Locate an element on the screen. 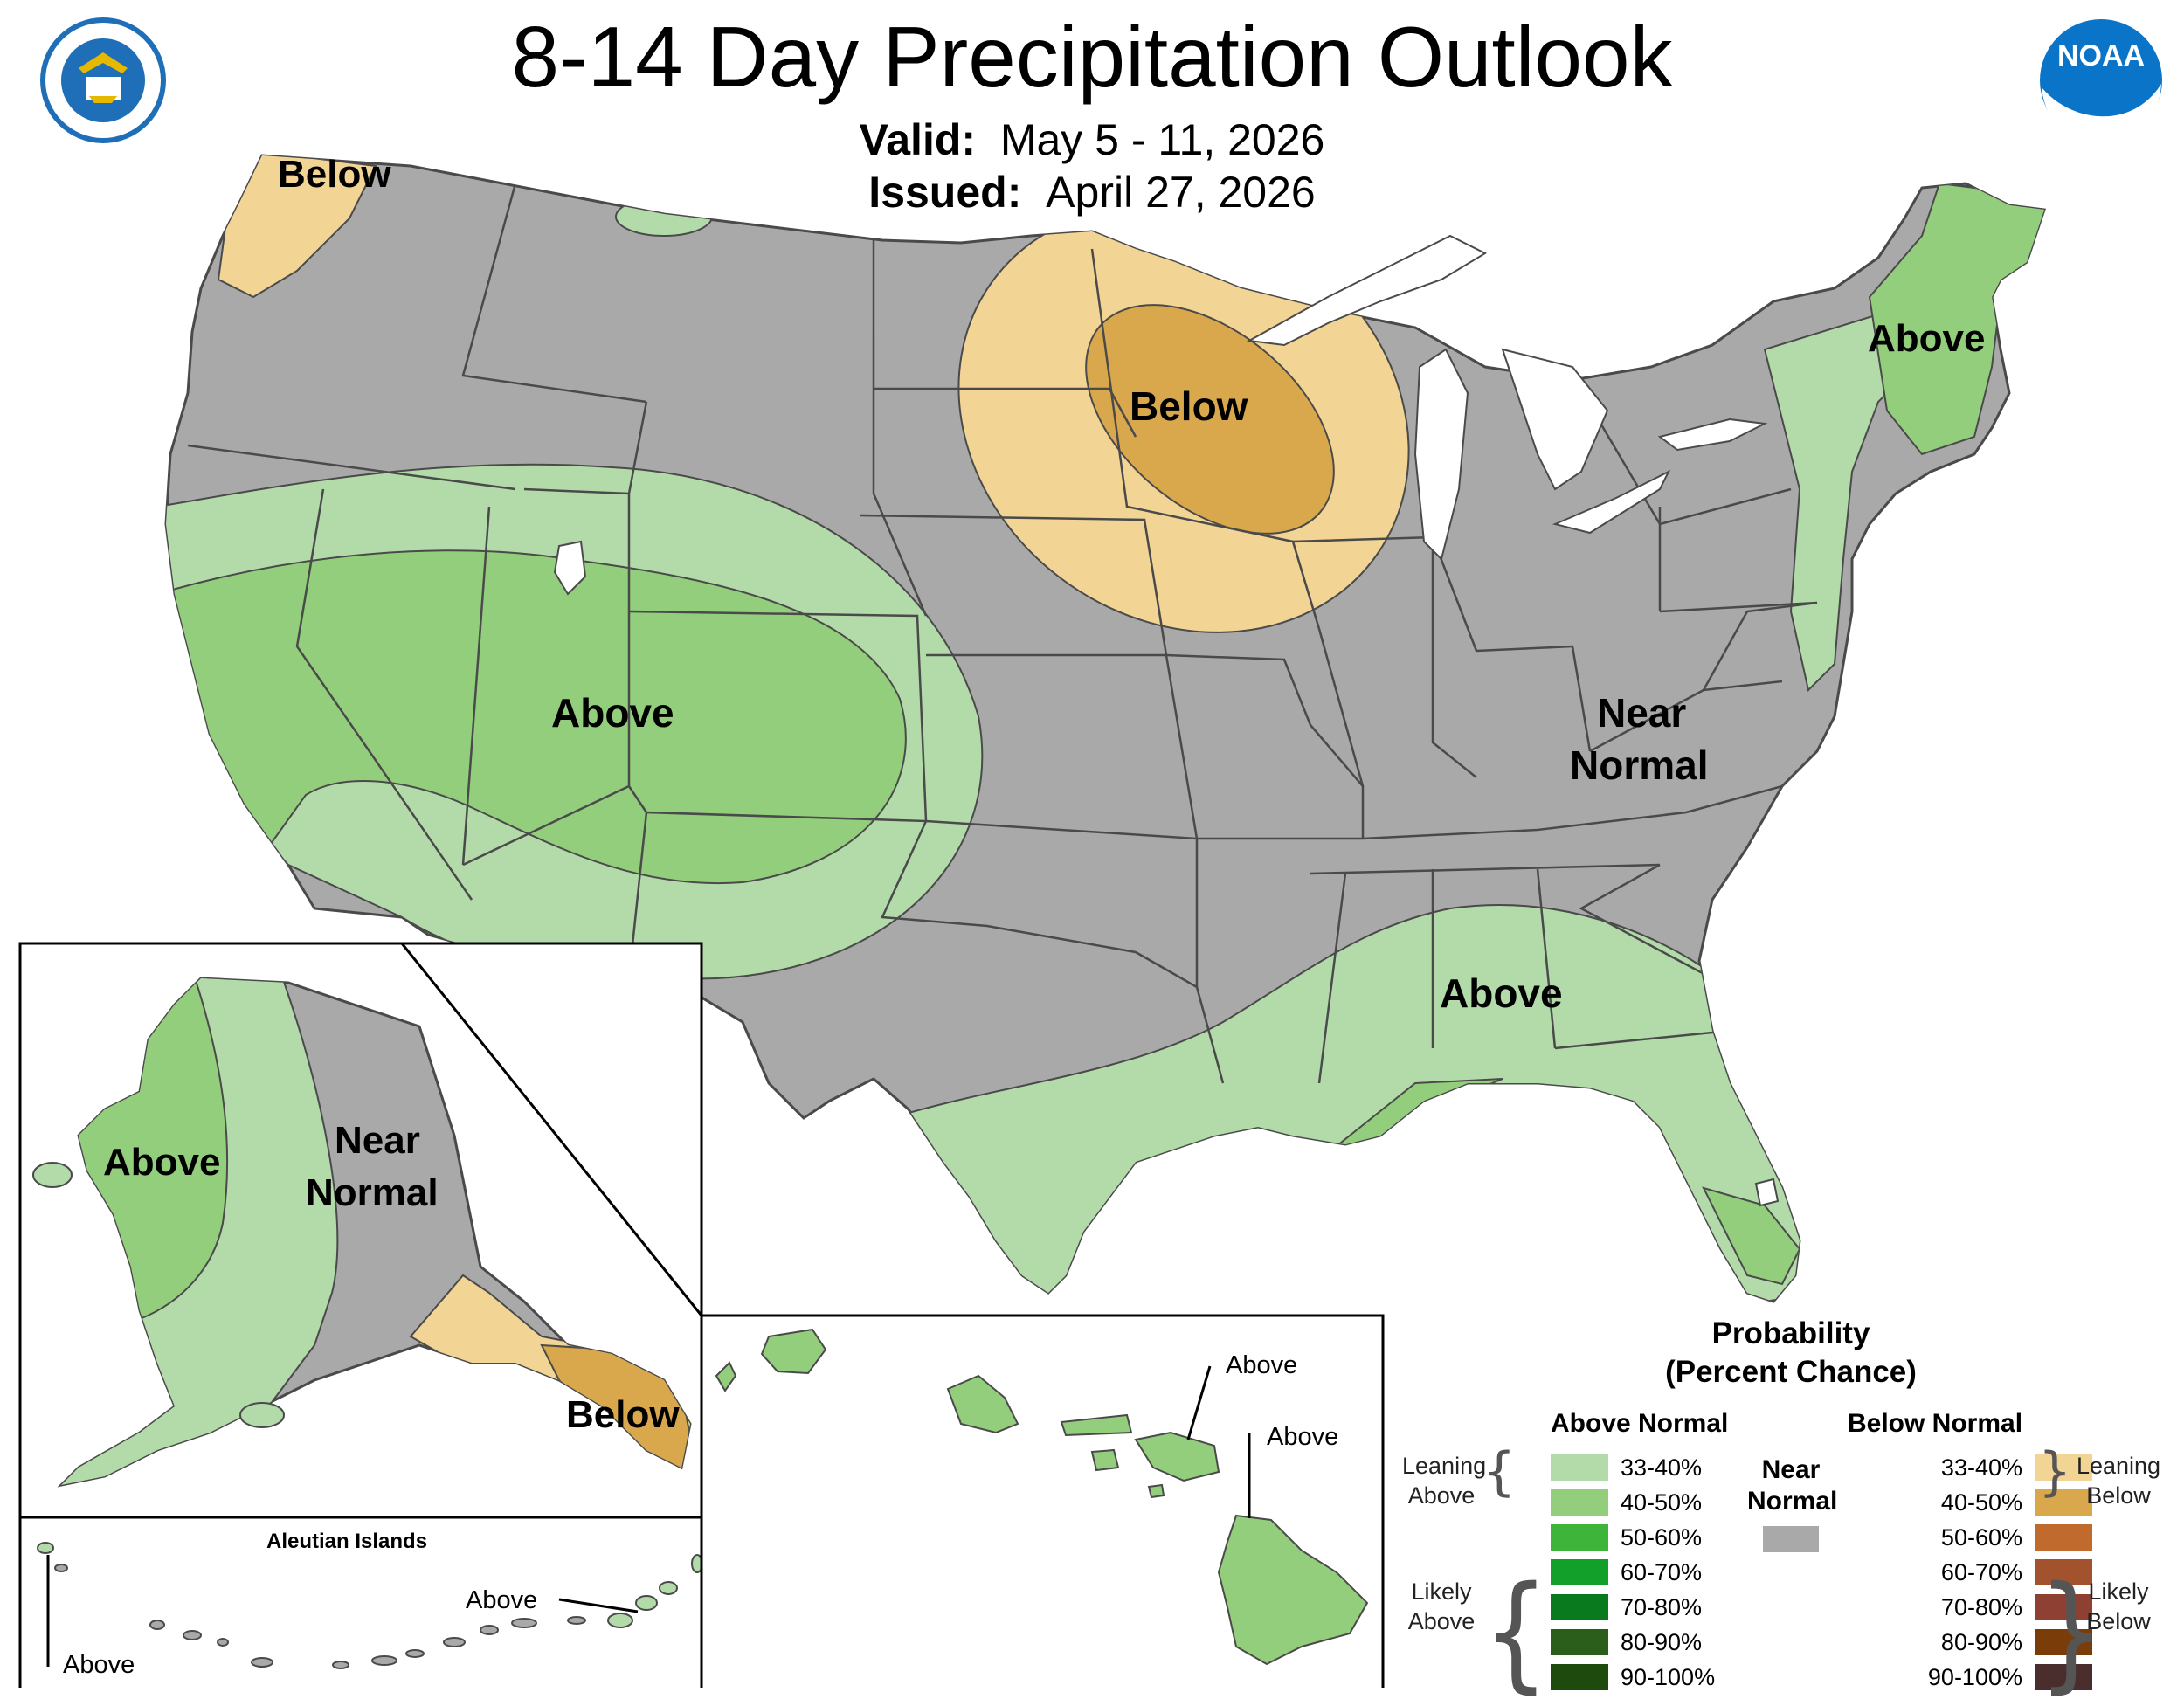 This screenshot has width=2184, height=1706. molokai-island is located at coordinates (1096, 1425).